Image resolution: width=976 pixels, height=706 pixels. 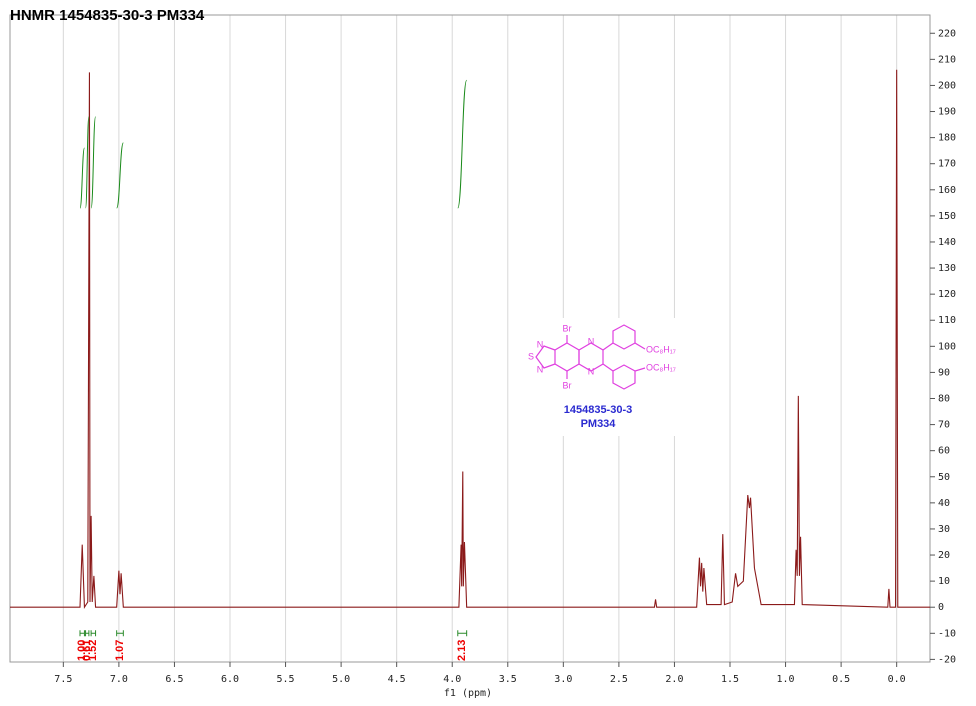 What do you see at coordinates (462, 650) in the screenshot?
I see `integral-label: 2.13` at bounding box center [462, 650].